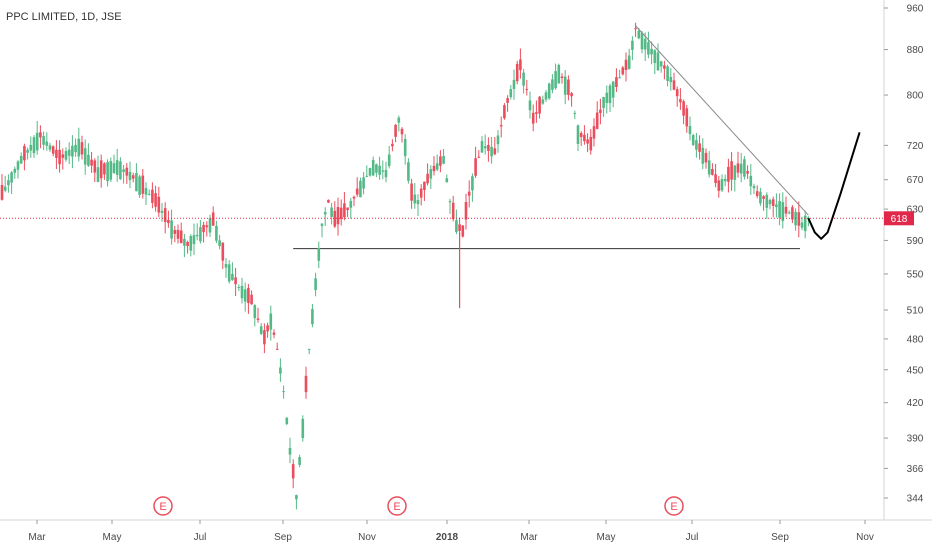 This screenshot has width=932, height=550. What do you see at coordinates (457, 218) in the screenshot?
I see `last-price-group: 618` at bounding box center [457, 218].